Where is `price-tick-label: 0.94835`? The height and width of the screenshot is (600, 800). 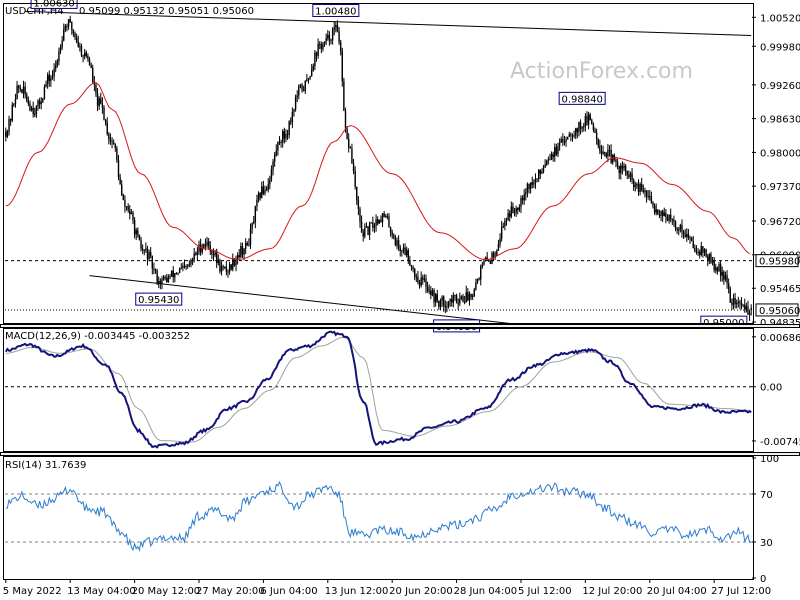 price-tick-label: 0.94835 is located at coordinates (780, 323).